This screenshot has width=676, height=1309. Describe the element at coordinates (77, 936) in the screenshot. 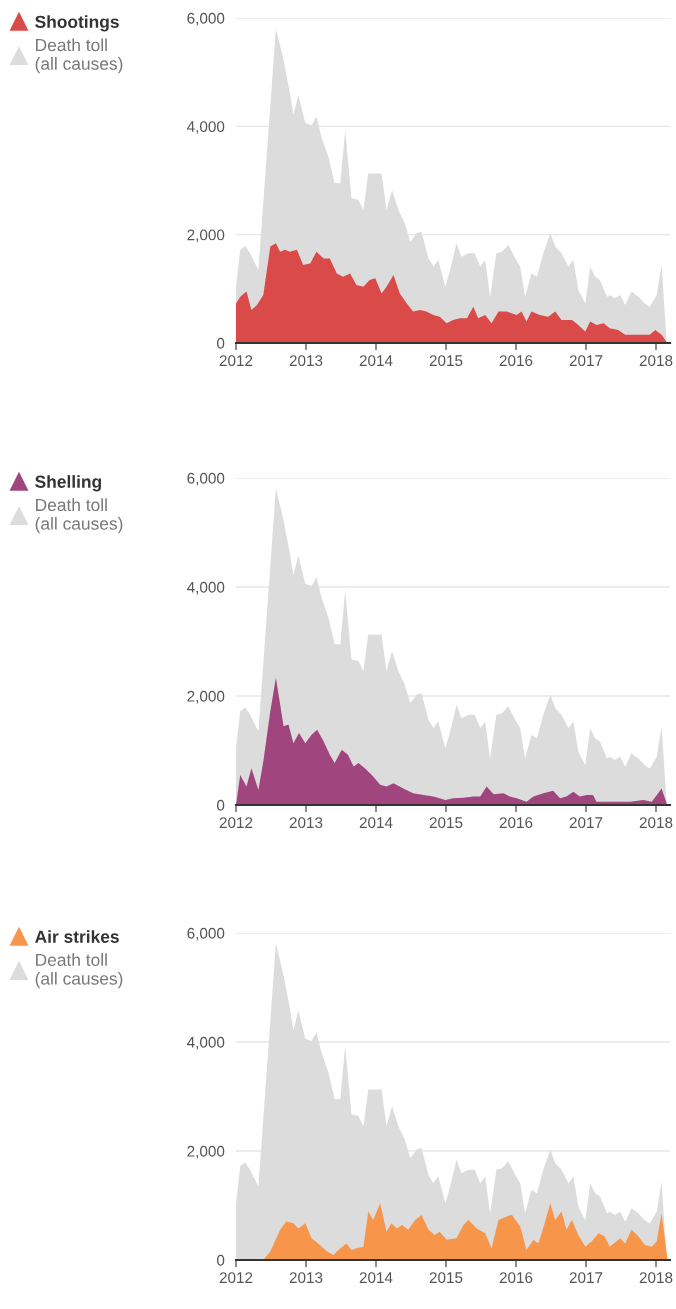

I see `legend-label: Air strikes` at that location.